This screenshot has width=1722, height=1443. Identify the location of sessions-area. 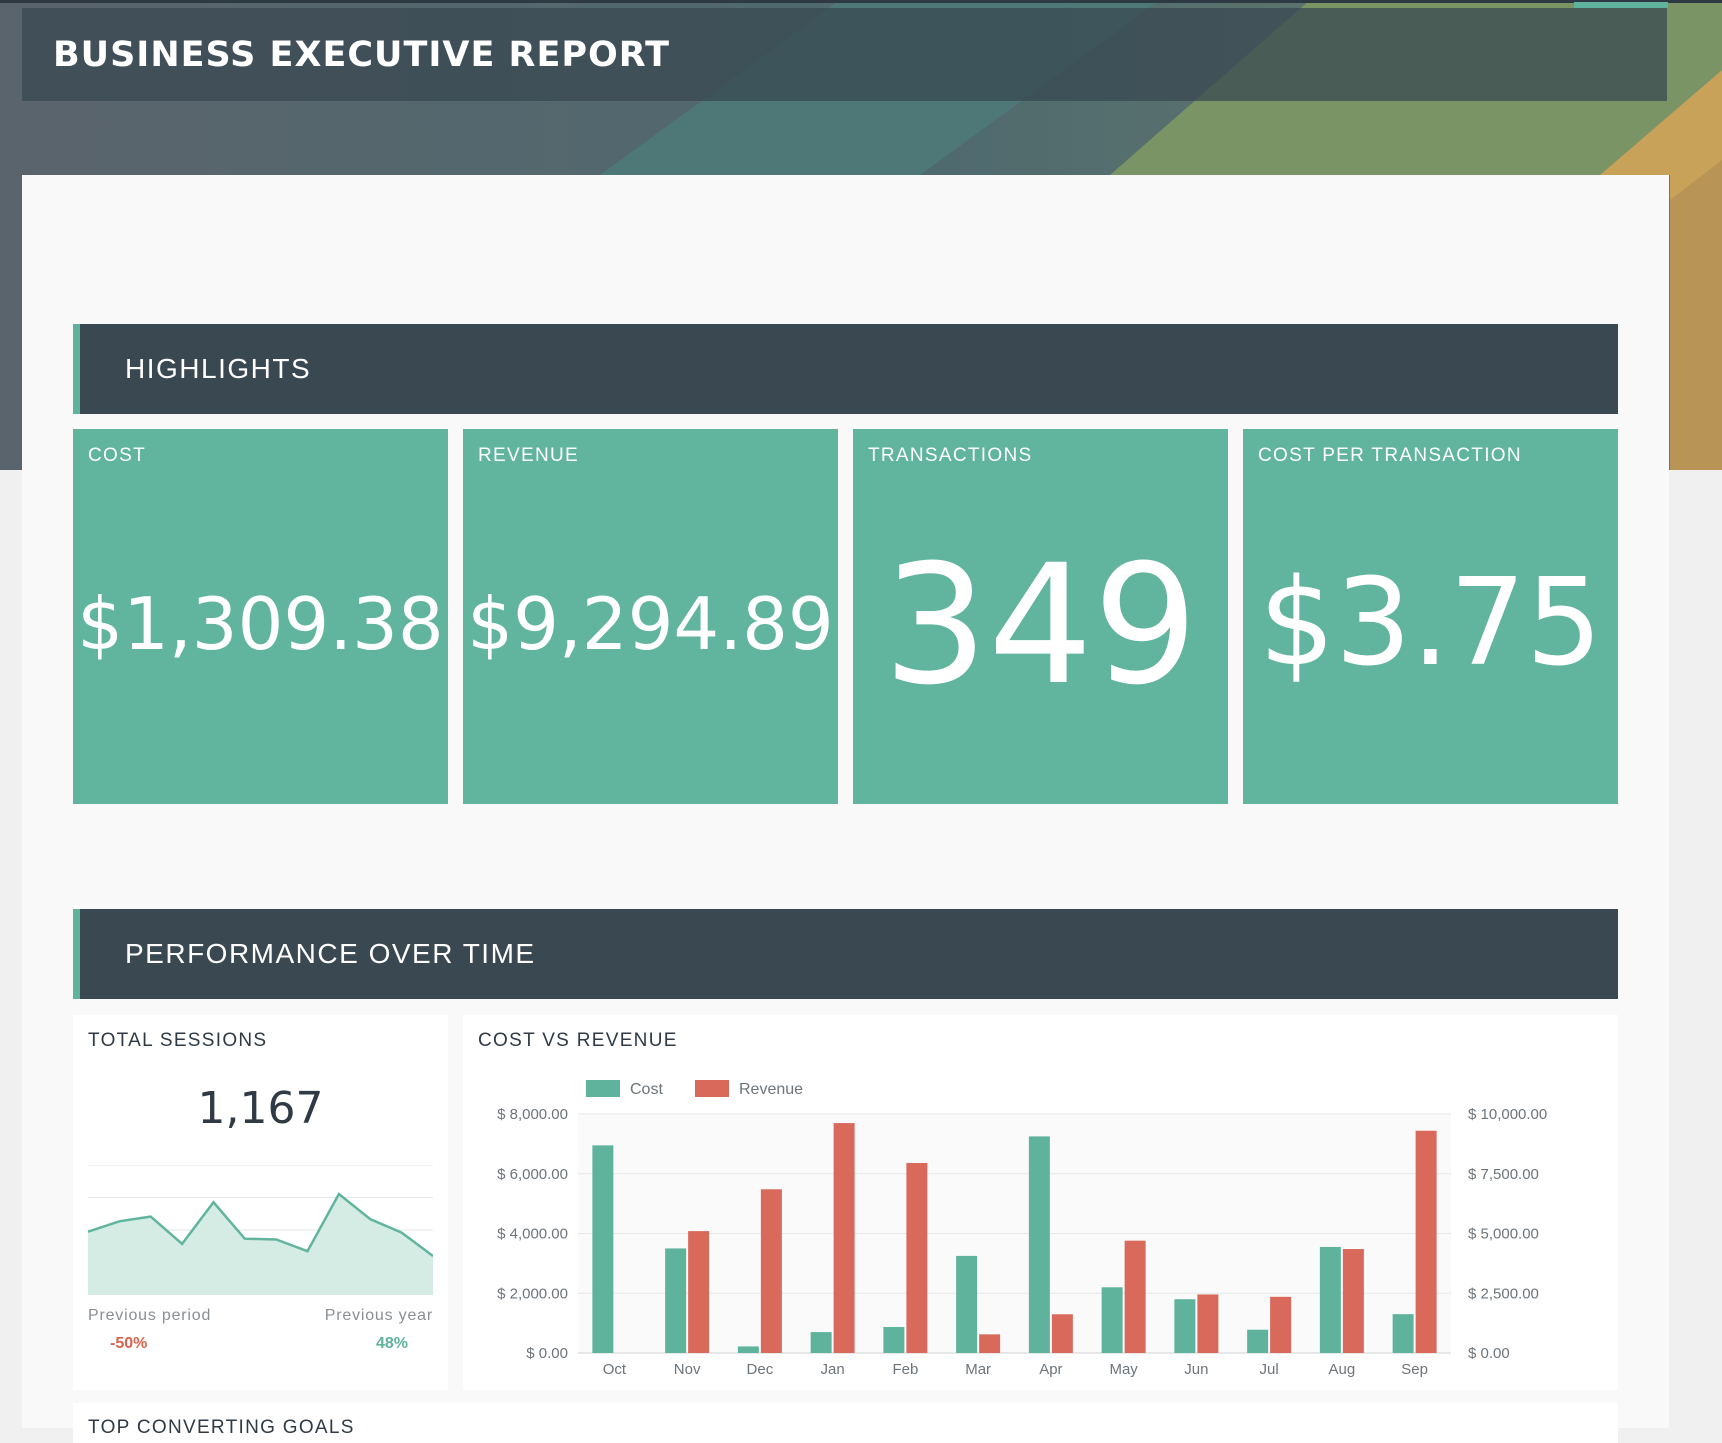
(260, 1244).